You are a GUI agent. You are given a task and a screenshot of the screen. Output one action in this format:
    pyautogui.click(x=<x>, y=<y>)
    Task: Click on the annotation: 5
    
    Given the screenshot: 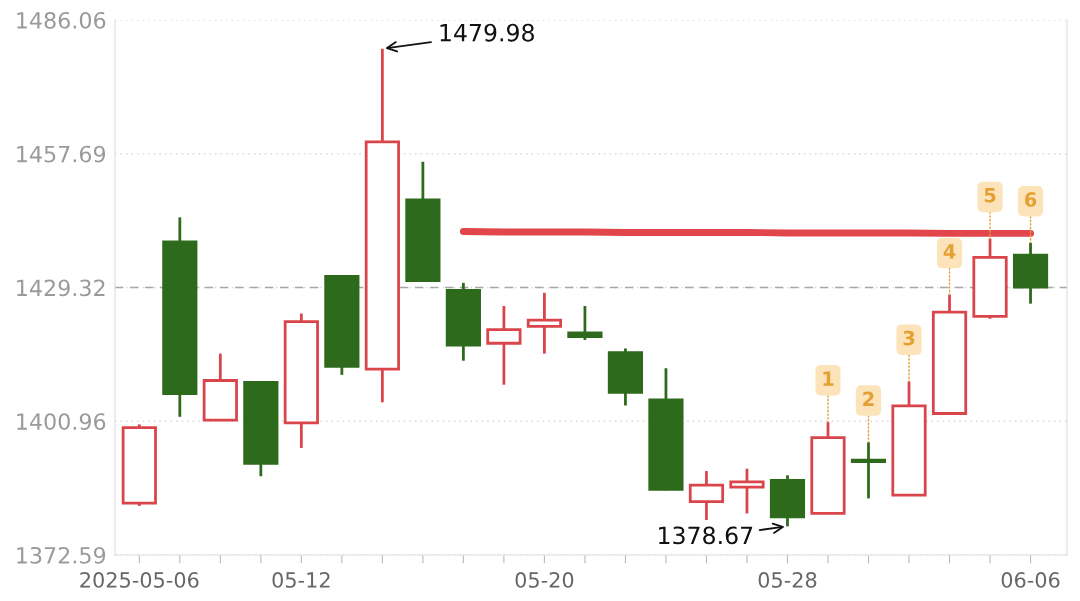 What is the action you would take?
    pyautogui.click(x=990, y=195)
    